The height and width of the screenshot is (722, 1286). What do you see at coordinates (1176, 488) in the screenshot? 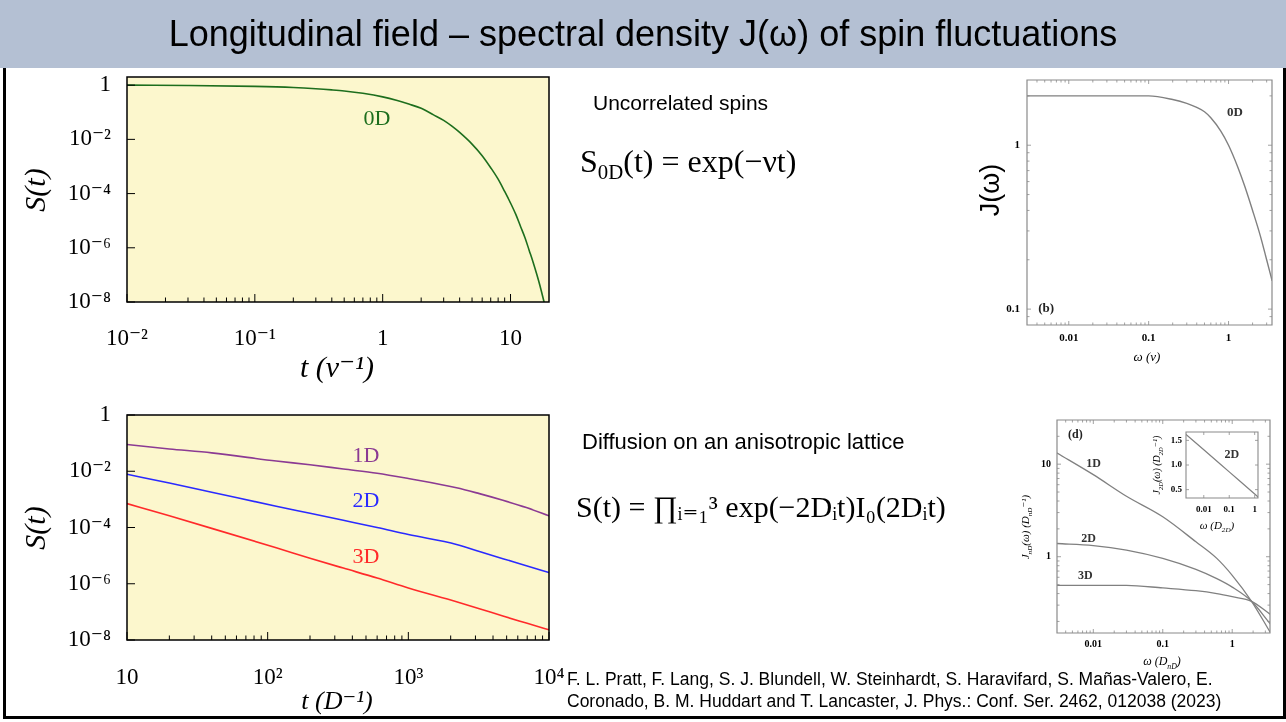
I see `y-tick-label: 0.5` at bounding box center [1176, 488].